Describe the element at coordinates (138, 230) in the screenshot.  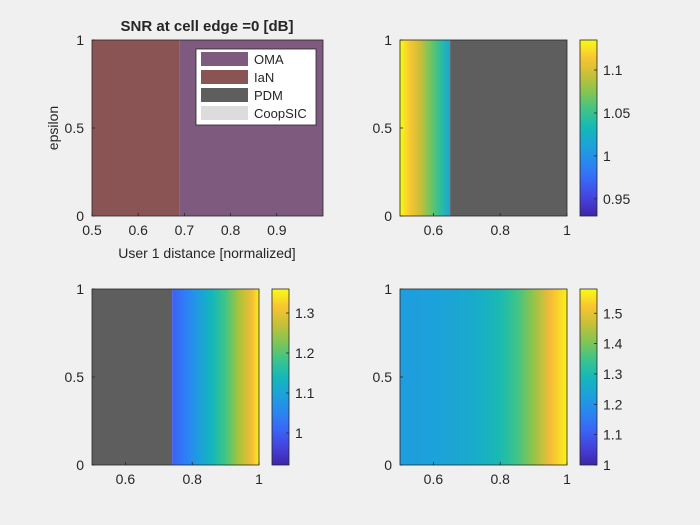
I see `panel-1-xtick-label: 0.6` at that location.